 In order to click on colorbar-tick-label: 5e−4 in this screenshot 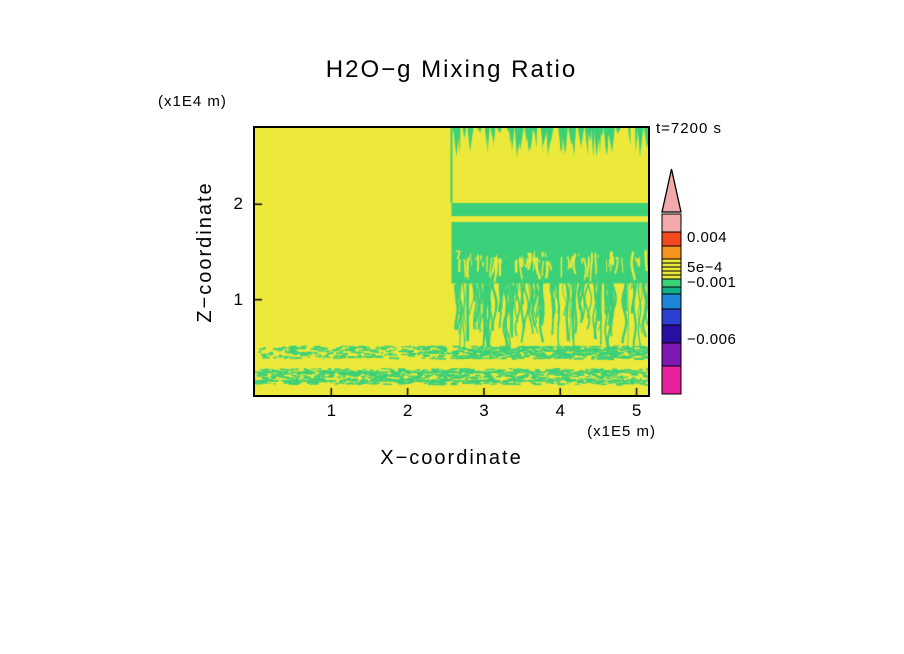, I will do `click(705, 268)`.